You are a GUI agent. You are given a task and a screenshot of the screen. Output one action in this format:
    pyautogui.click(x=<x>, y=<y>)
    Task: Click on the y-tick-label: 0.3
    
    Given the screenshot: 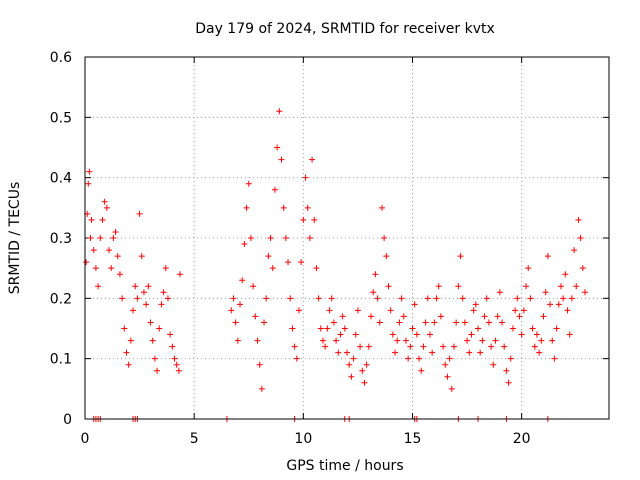 What is the action you would take?
    pyautogui.click(x=61, y=239)
    